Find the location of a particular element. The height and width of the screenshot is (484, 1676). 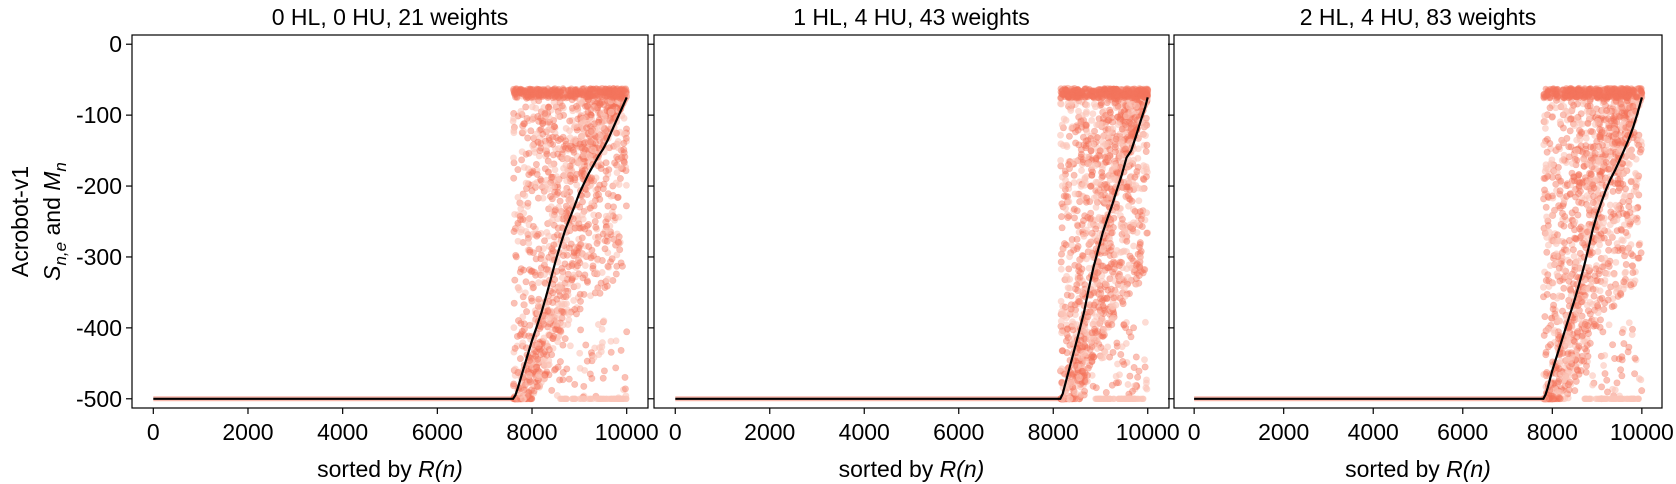

panel-title-1: 0 HL, 0 HU, 21 weights is located at coordinates (390, 17).